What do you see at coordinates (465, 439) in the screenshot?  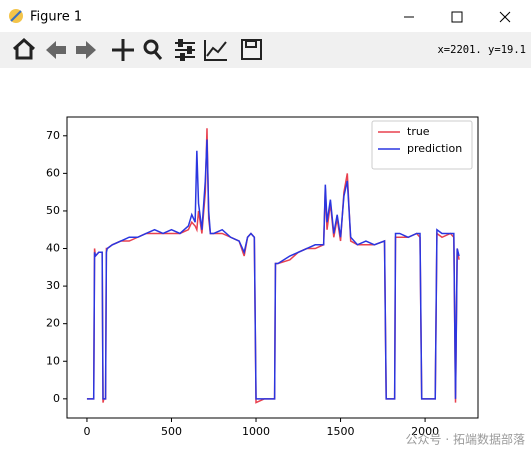 I see `watermark: 公众号 · 拓端数据部落` at bounding box center [465, 439].